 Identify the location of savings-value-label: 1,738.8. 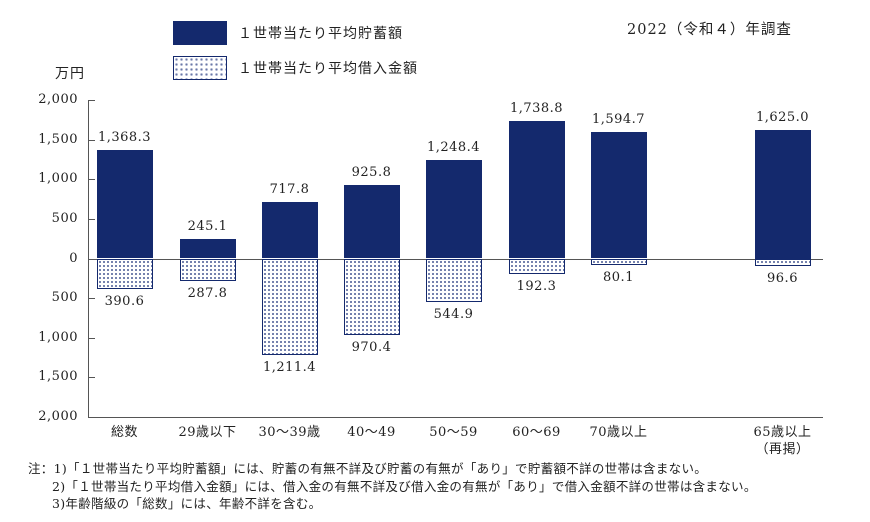
(536, 108).